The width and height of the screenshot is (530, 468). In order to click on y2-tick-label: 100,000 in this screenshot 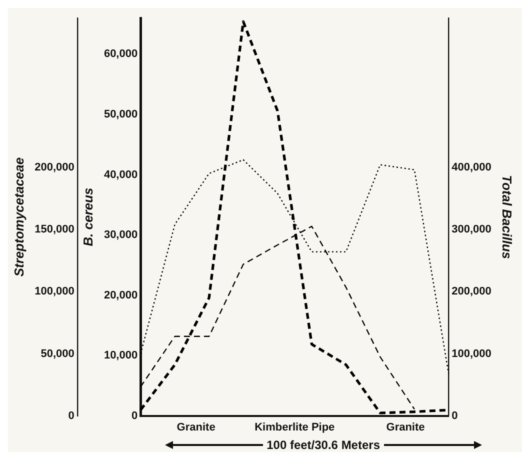, I will do `click(54, 292)`.